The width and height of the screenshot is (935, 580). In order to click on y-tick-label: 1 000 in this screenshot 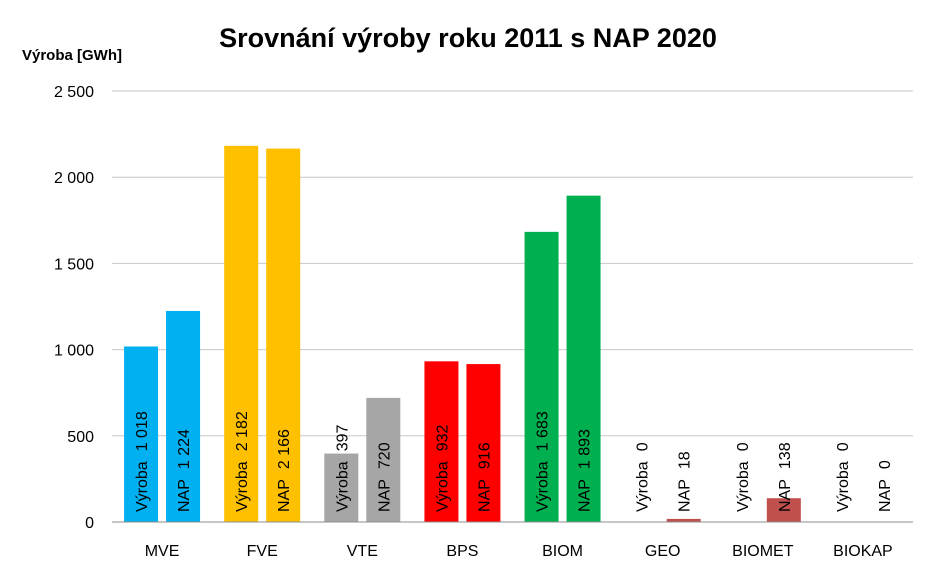, I will do `click(74, 351)`.